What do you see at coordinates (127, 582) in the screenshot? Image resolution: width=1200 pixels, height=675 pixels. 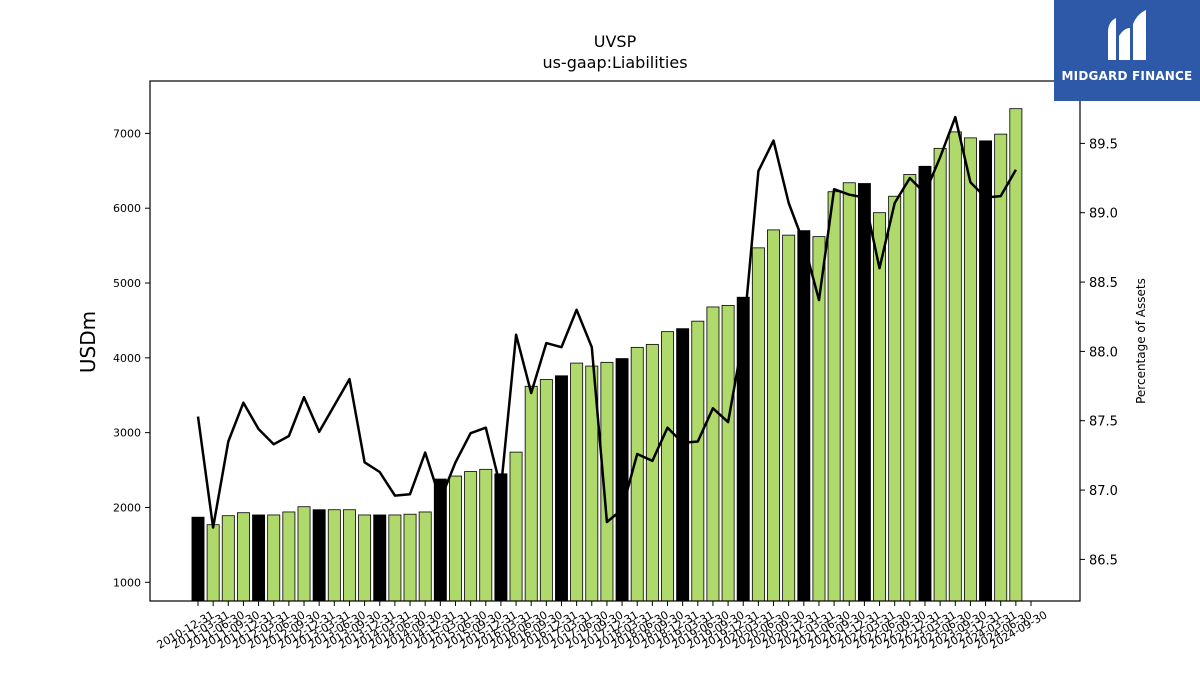 I see `y-tick-label-1000: 1000` at bounding box center [127, 582].